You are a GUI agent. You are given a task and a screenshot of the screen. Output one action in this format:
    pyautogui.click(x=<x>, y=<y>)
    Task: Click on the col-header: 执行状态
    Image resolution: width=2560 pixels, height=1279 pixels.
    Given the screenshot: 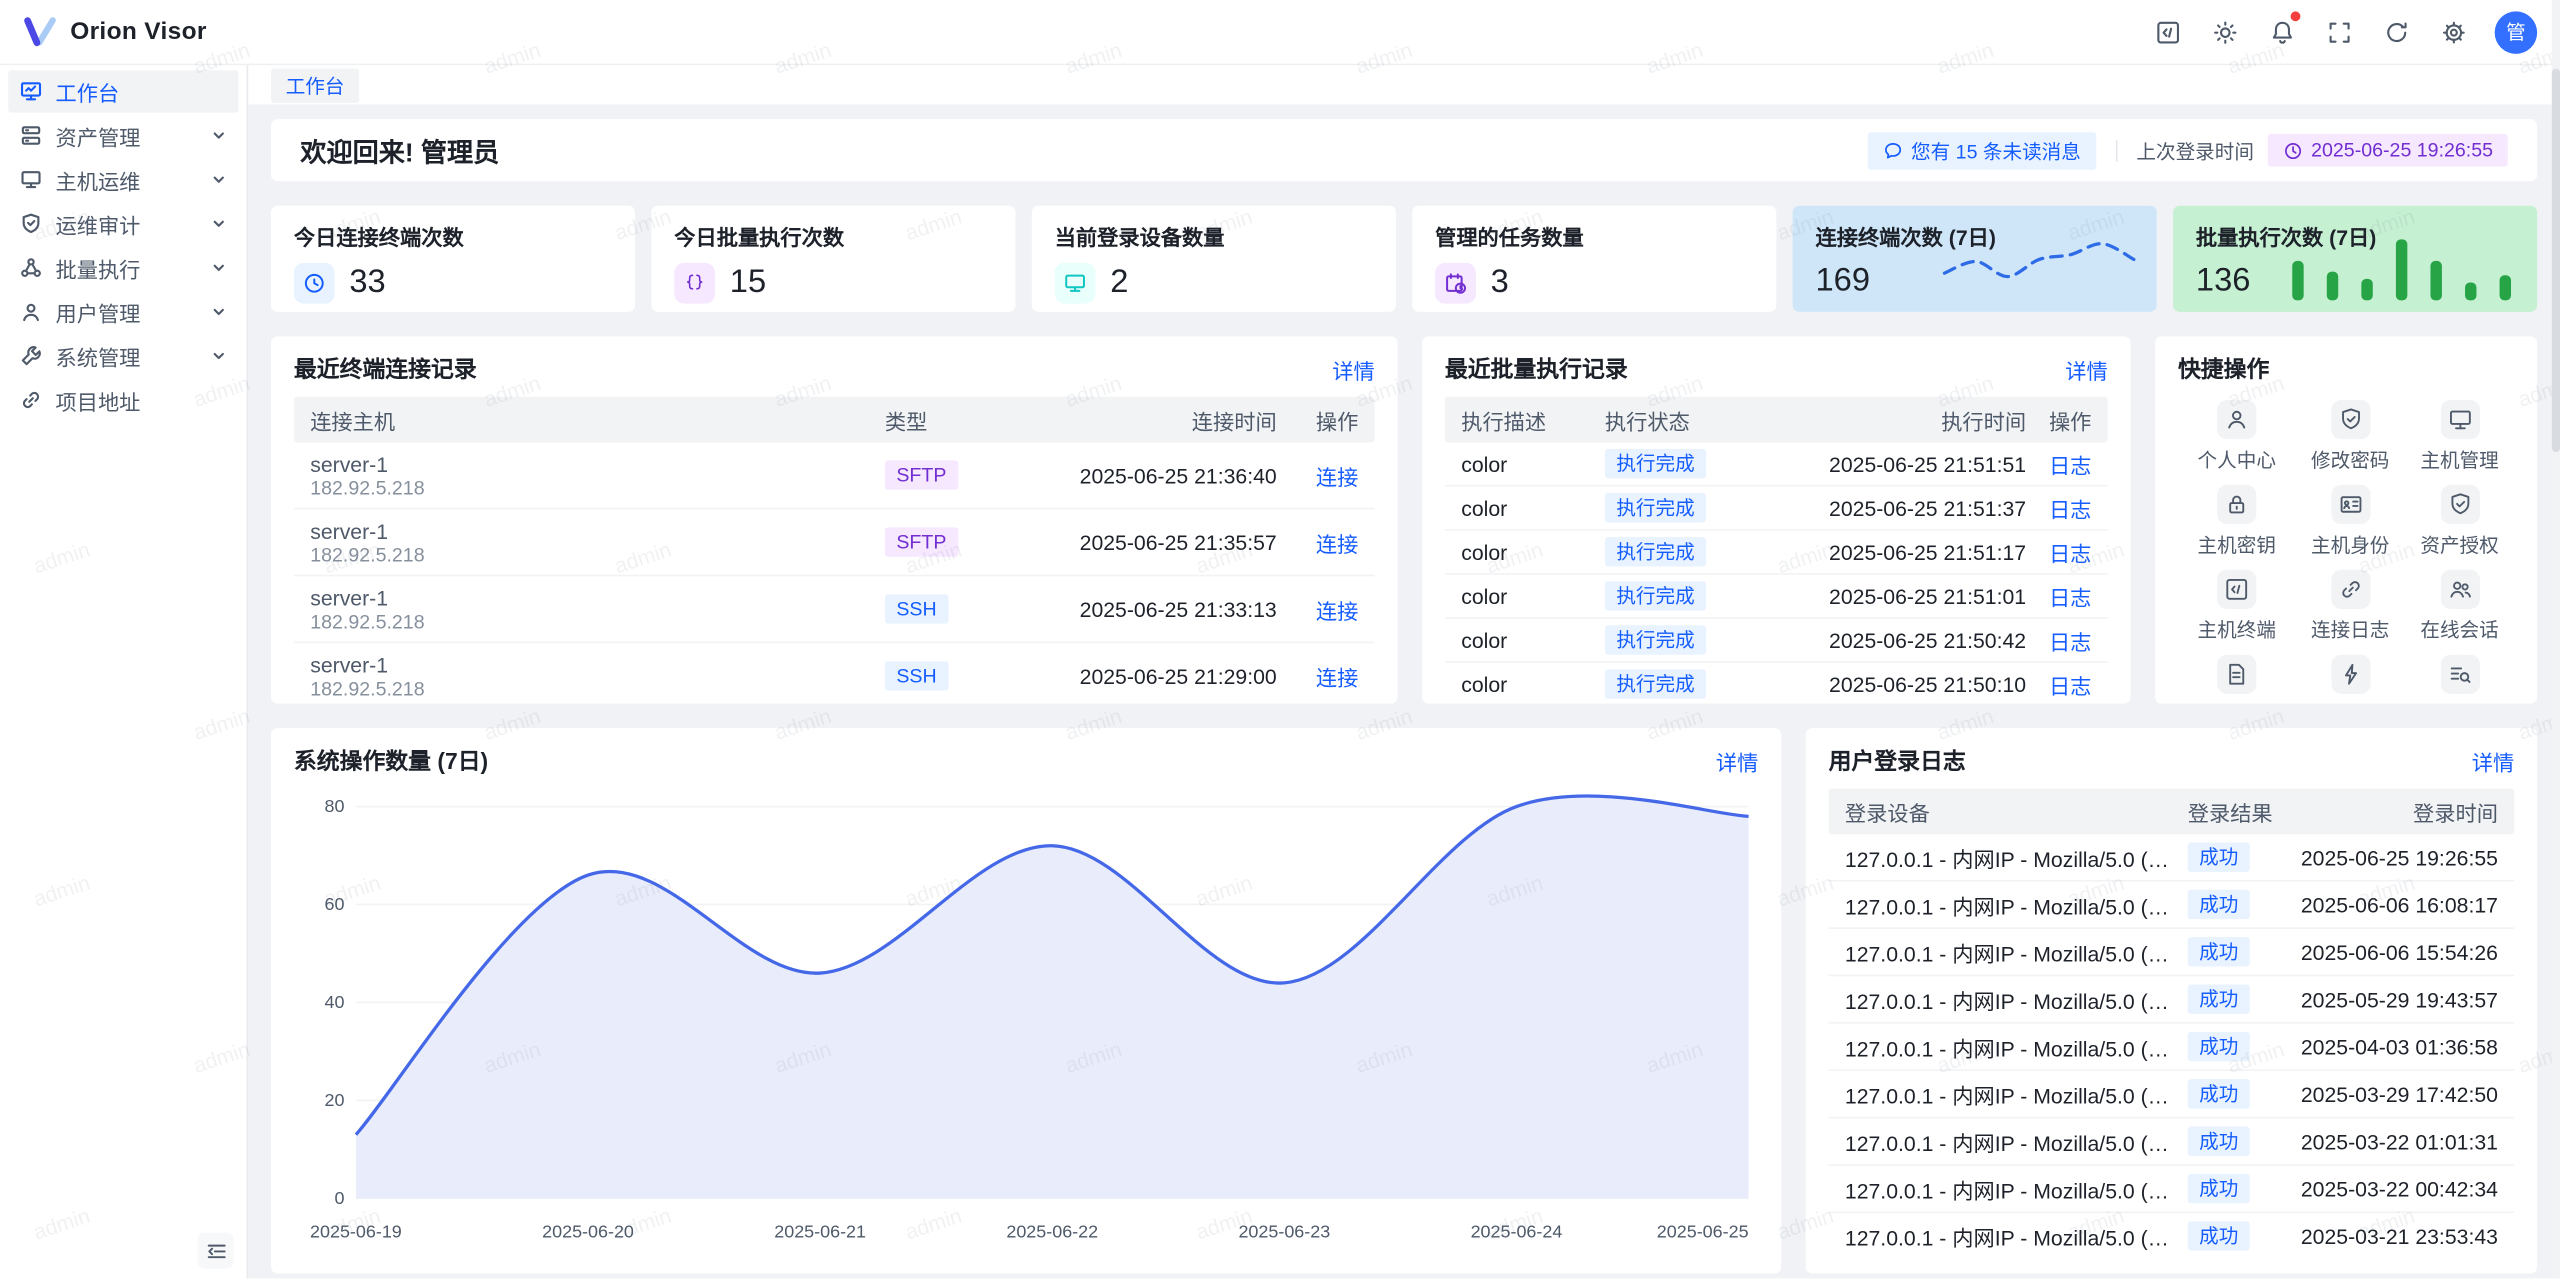 What is the action you would take?
    pyautogui.click(x=1647, y=421)
    